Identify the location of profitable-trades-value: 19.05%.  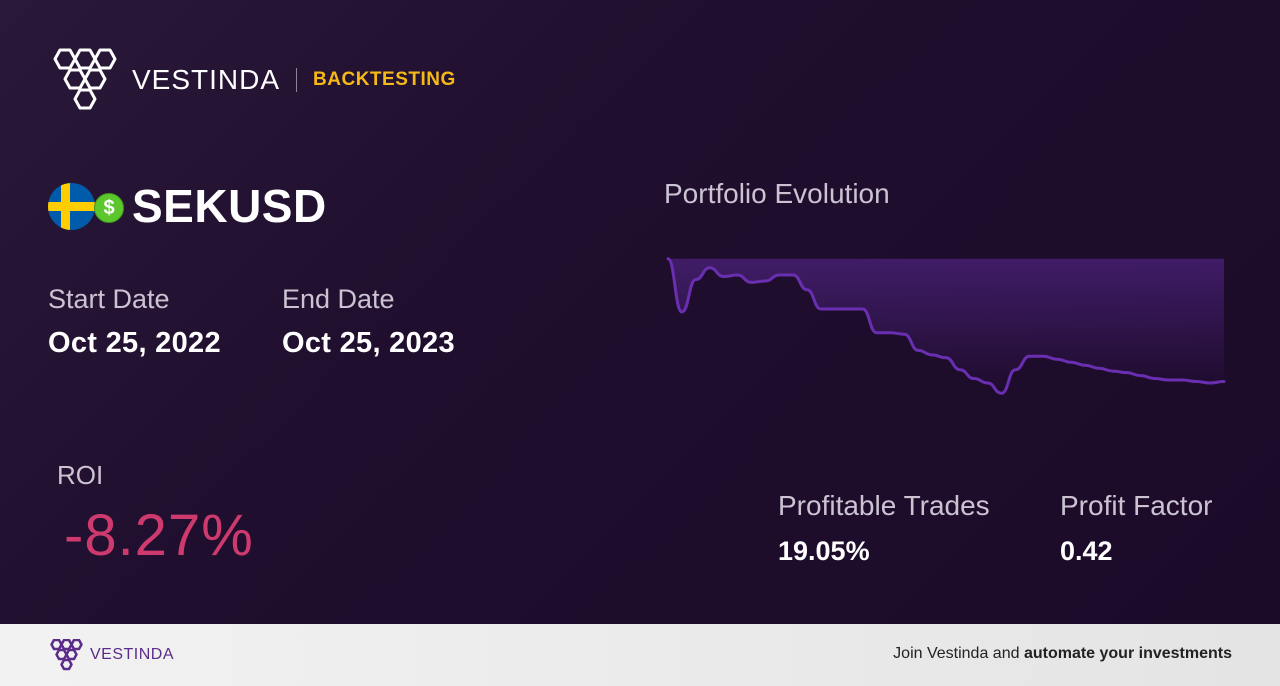
(824, 551).